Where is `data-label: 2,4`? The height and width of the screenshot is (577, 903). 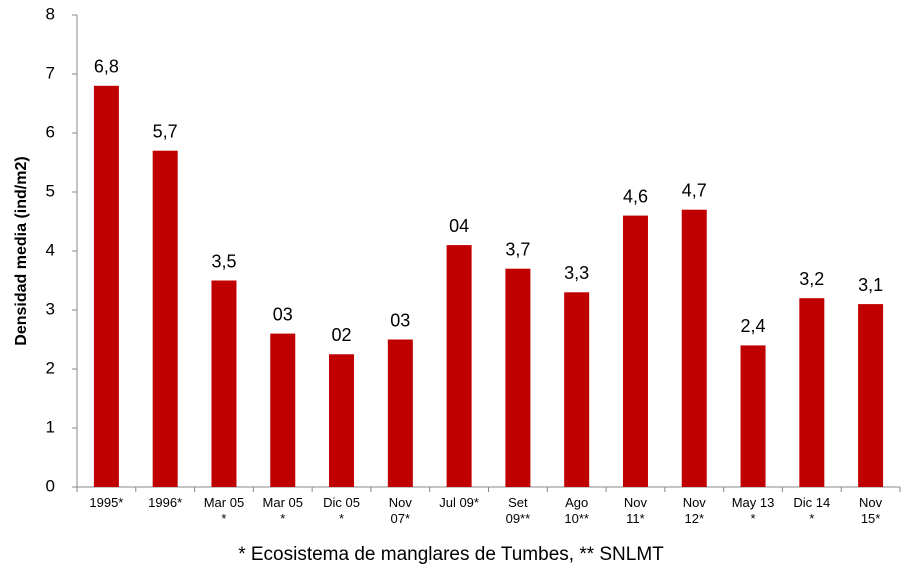
data-label: 2,4 is located at coordinates (753, 326).